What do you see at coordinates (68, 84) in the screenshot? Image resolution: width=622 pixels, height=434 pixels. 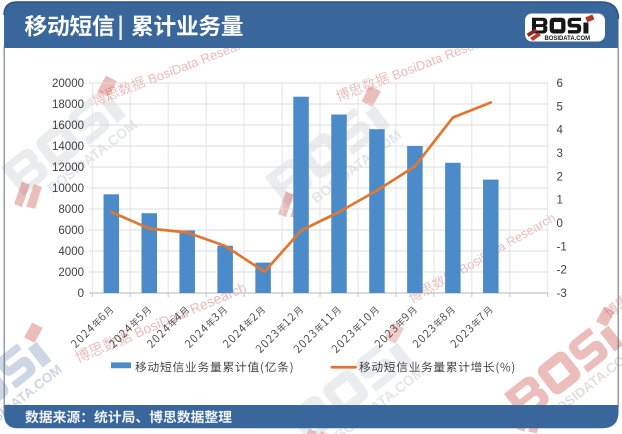 I see `svg-text: 20000` at bounding box center [68, 84].